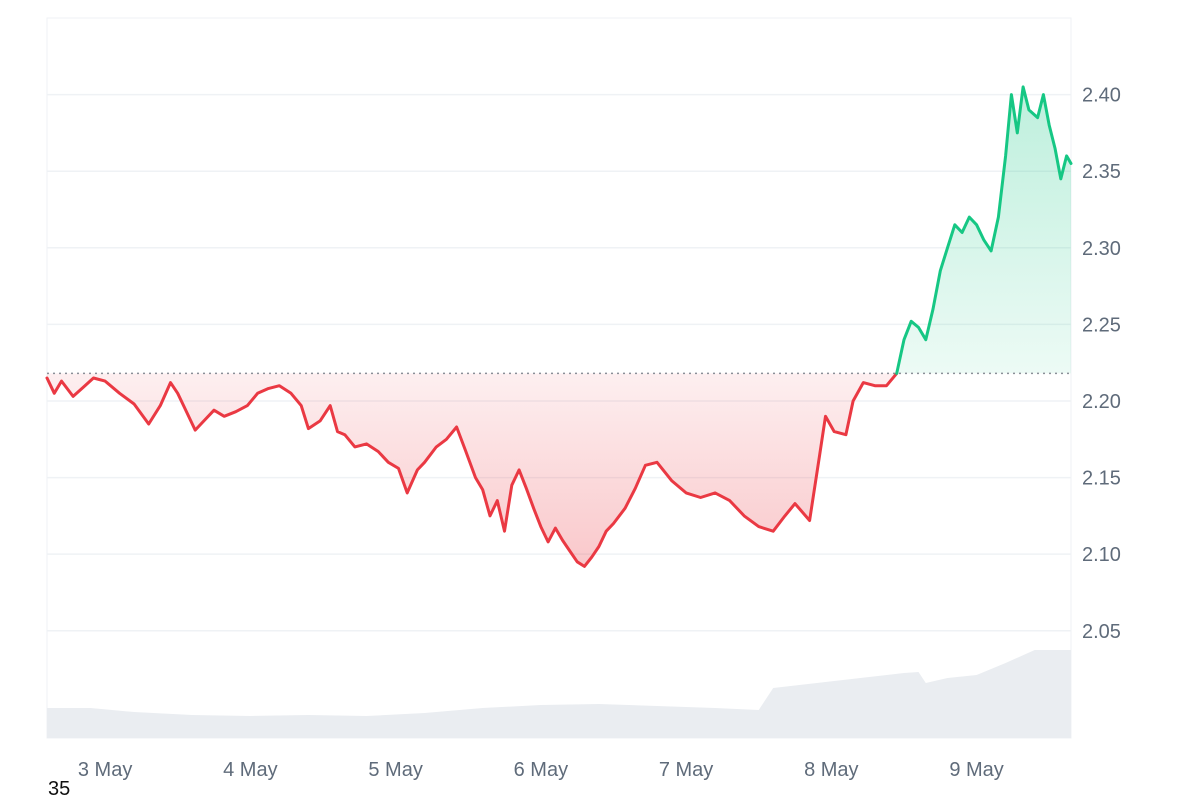  Describe the element at coordinates (1101, 325) in the screenshot. I see `y-tick-label: 2.25` at that location.